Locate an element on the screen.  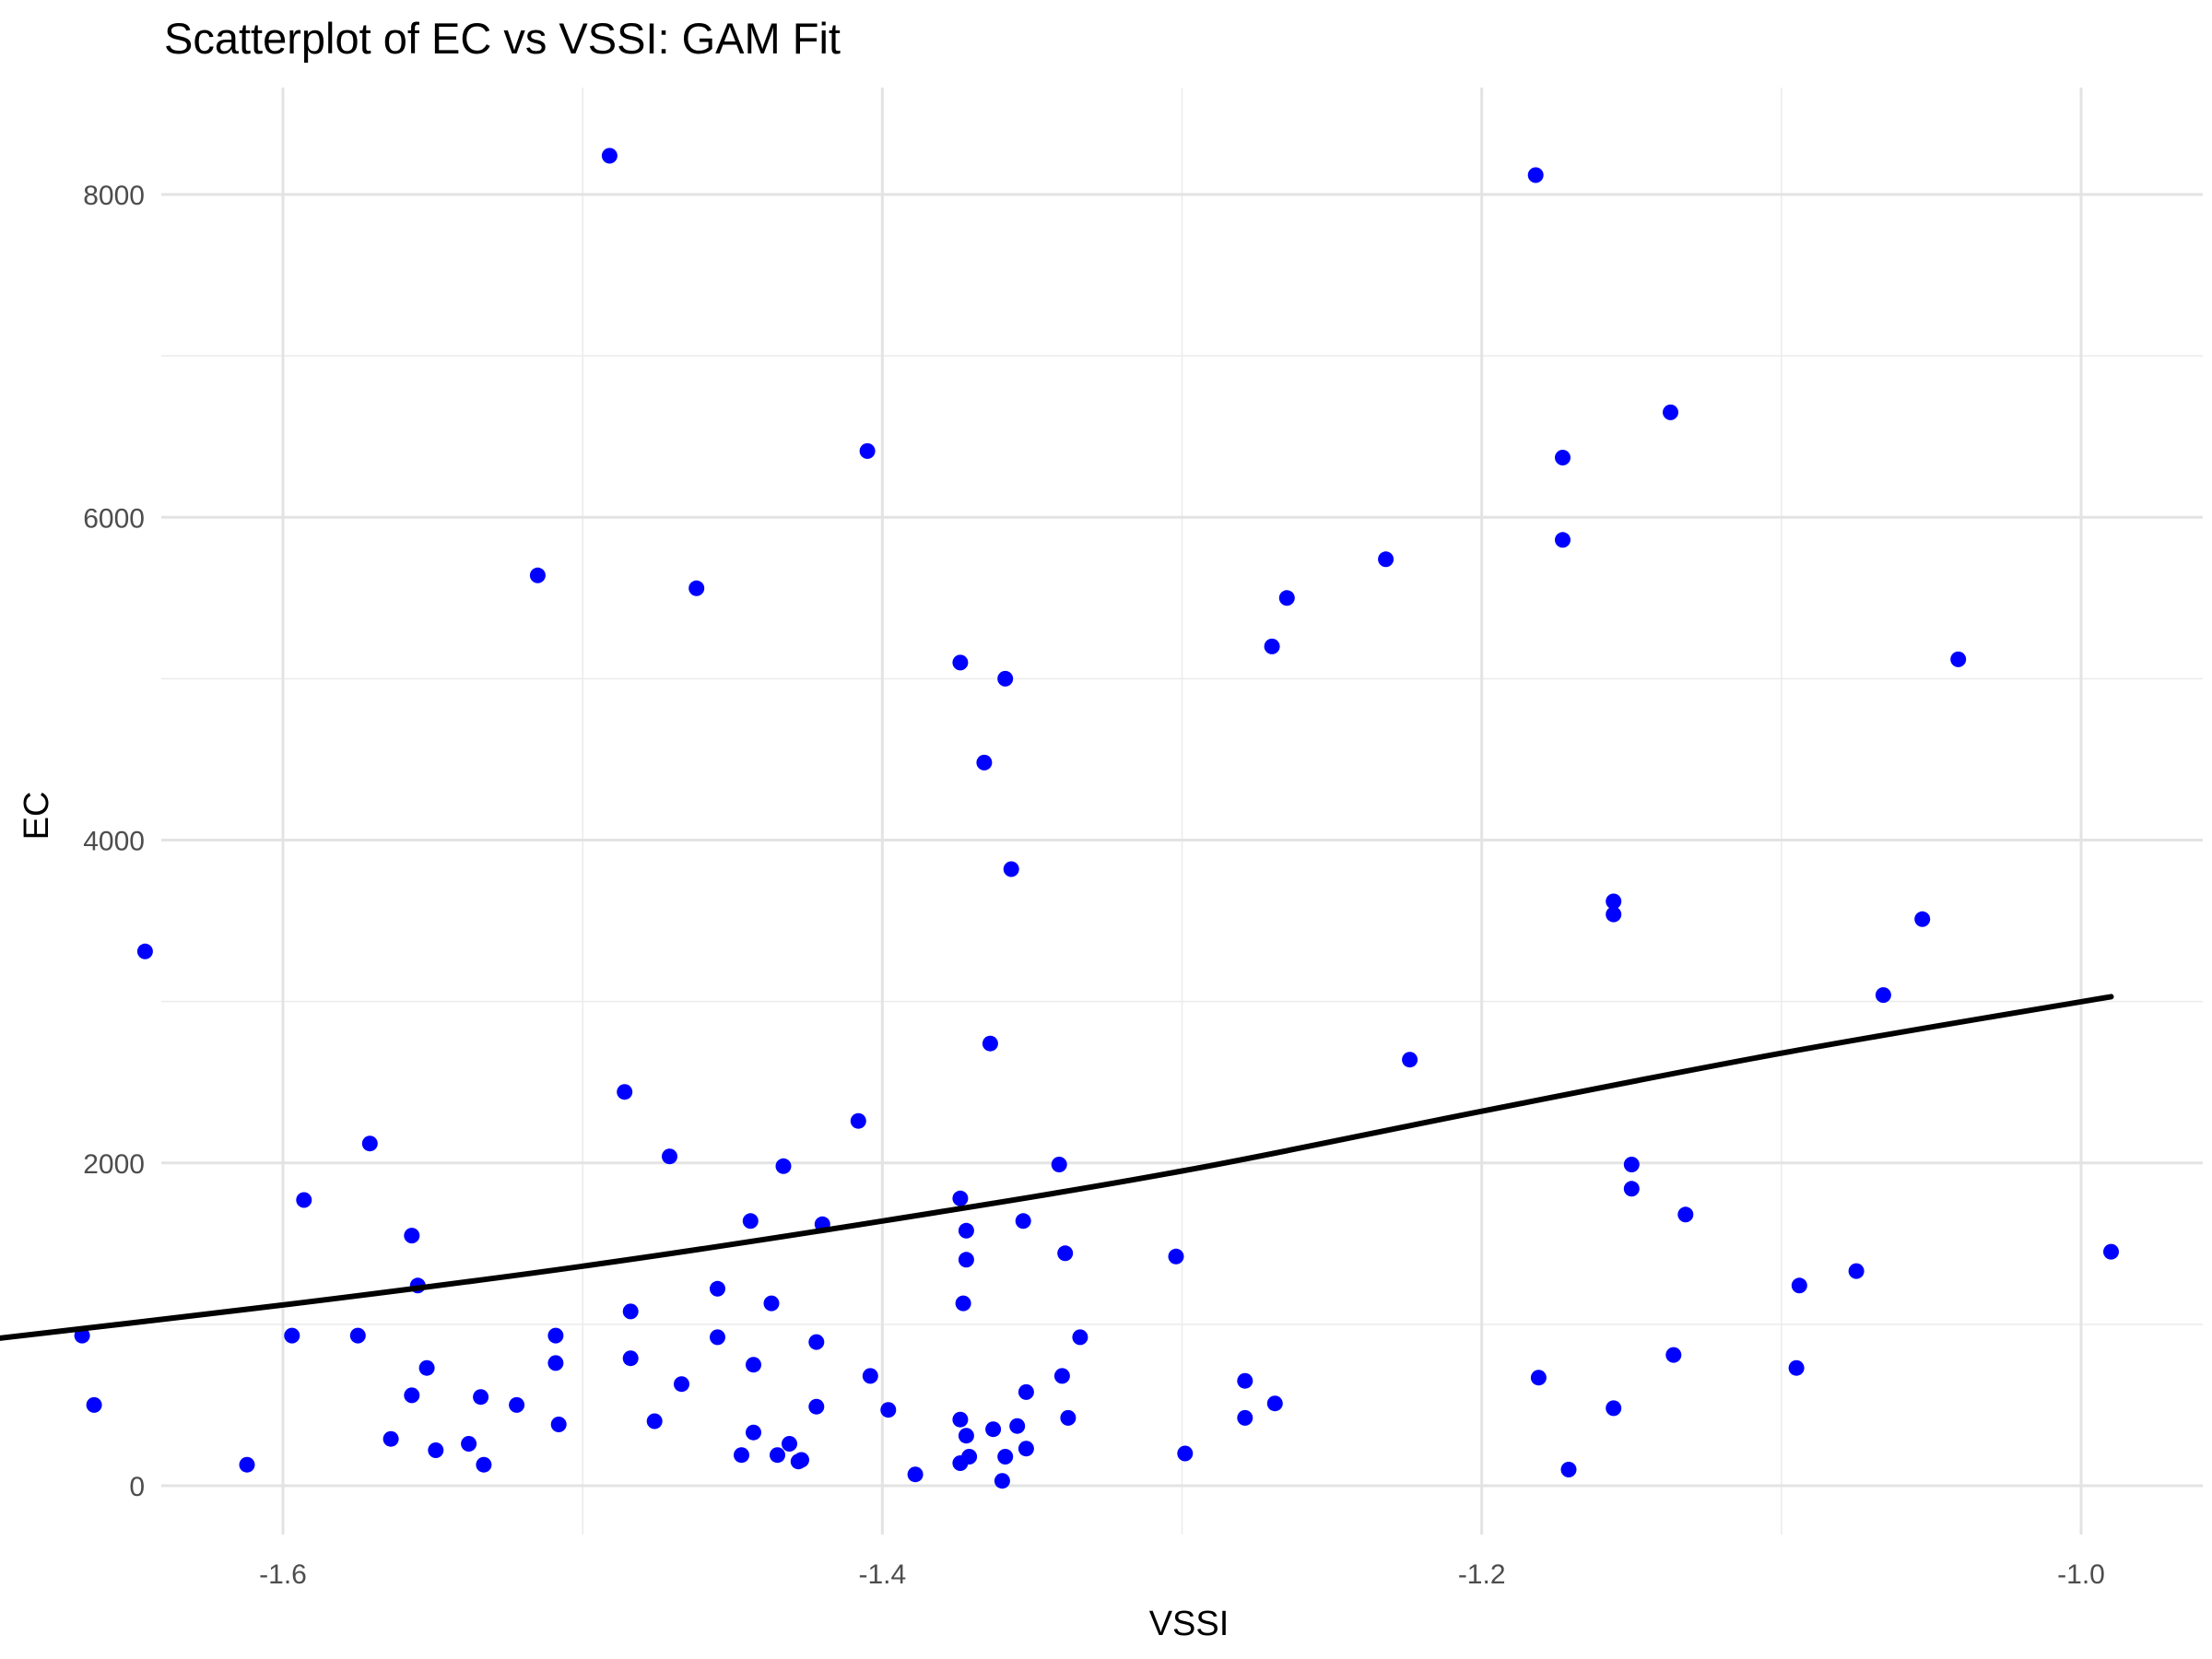
y-axis-title: EC is located at coordinates (37, 816).